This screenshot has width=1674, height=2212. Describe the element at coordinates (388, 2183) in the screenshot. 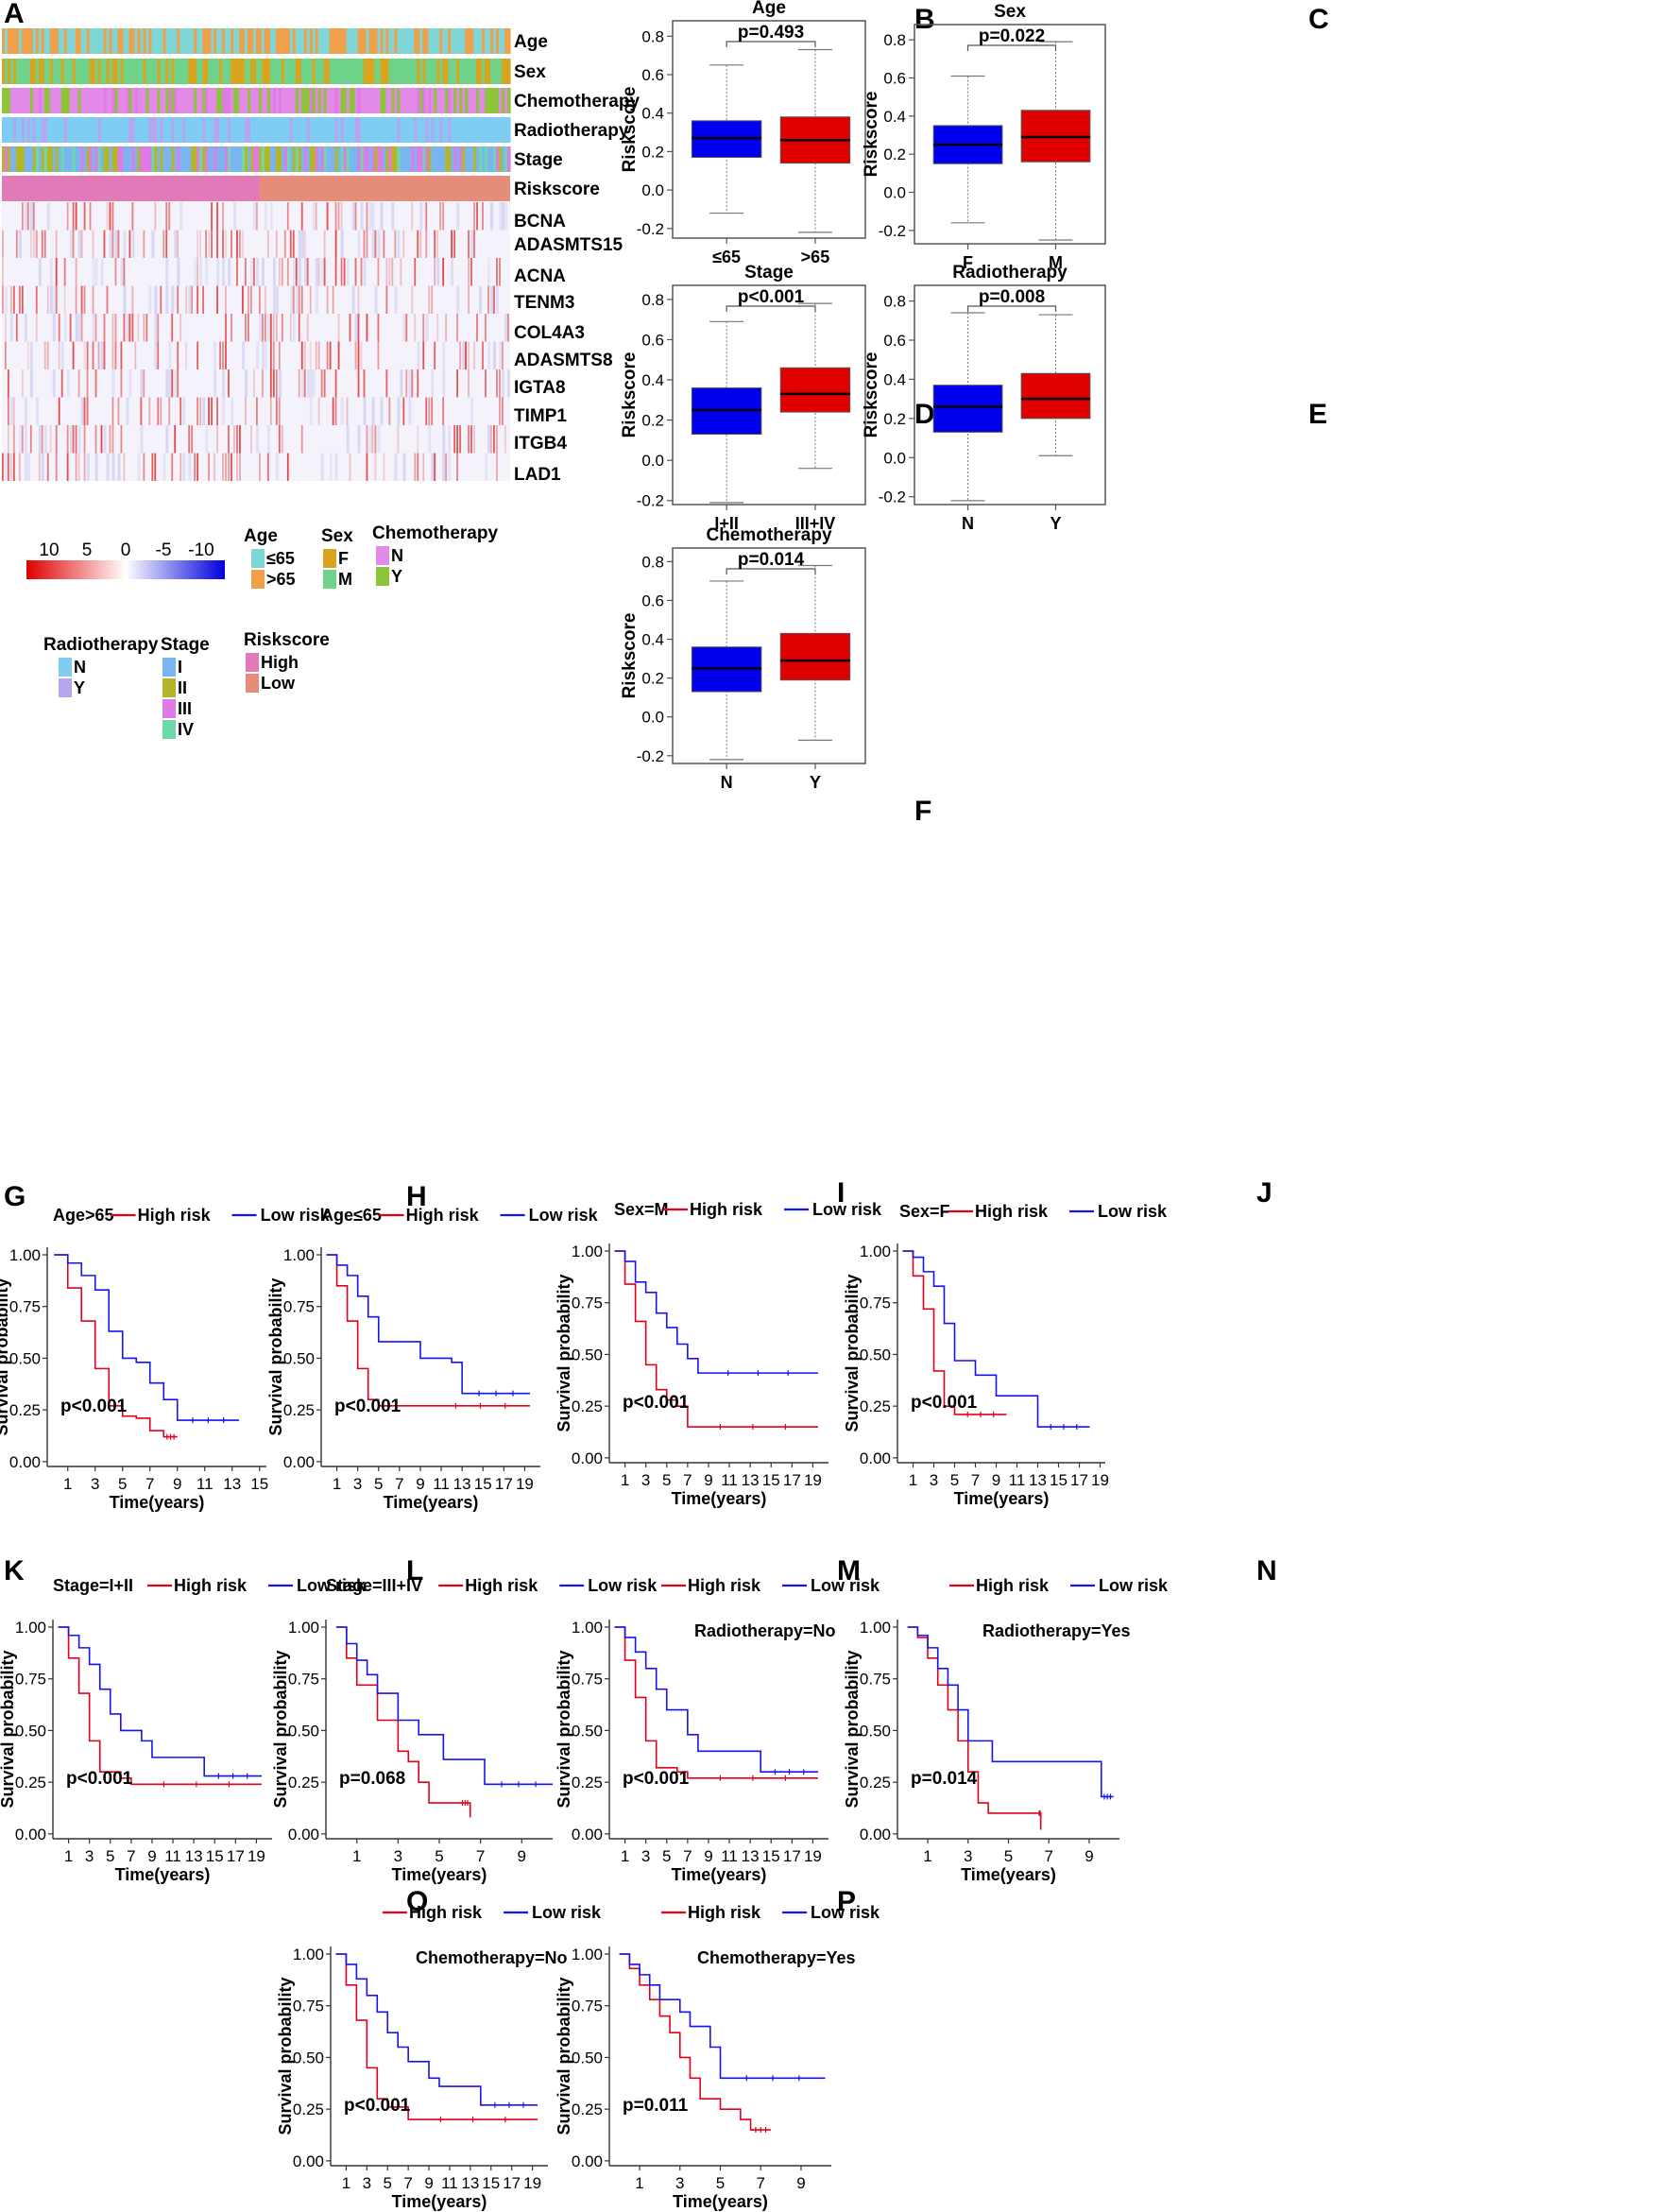

I see `x-tick-label: 5` at that location.